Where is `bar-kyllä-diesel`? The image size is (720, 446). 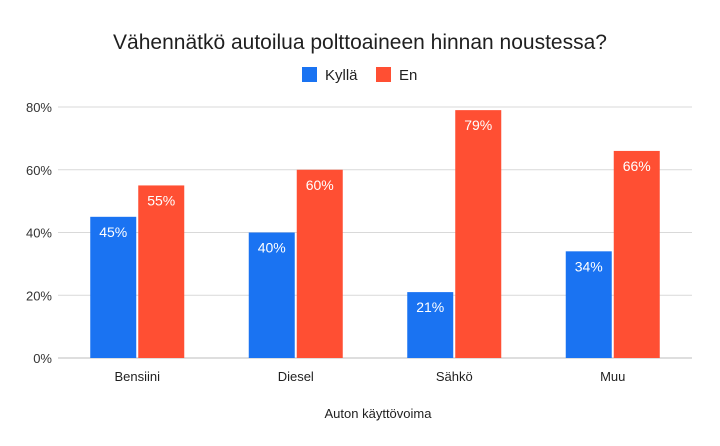
bar-kyllä-diesel is located at coordinates (271, 295).